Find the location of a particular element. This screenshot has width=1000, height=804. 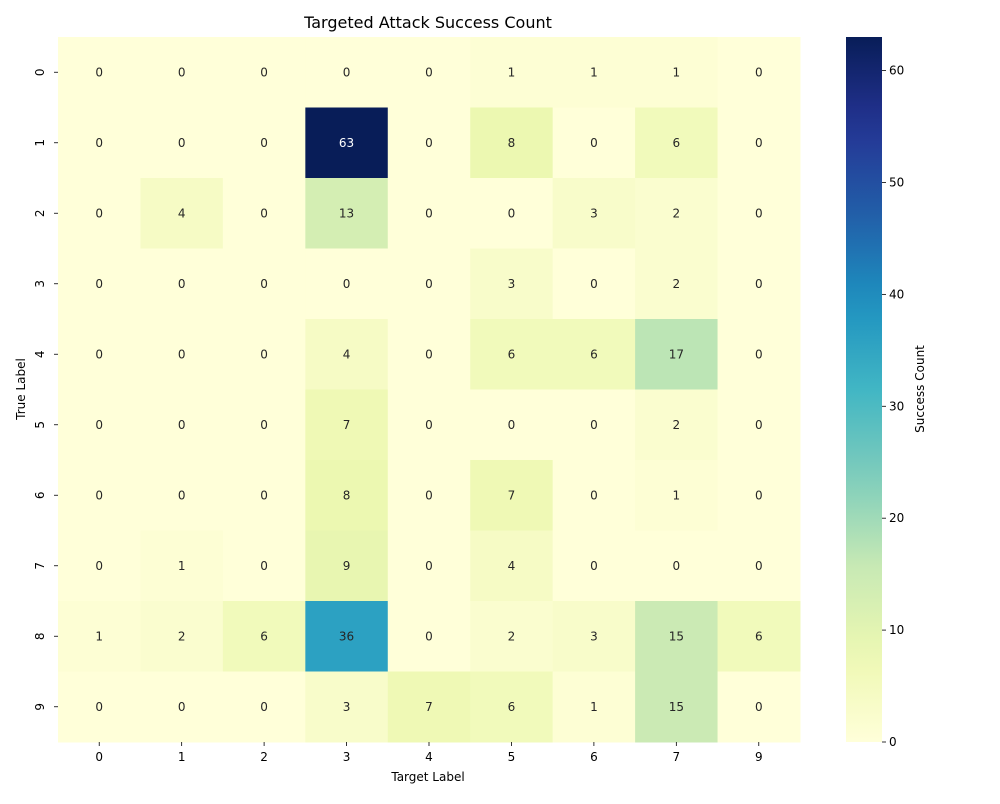

colorbar-tick-label: 50 is located at coordinates (896, 182).